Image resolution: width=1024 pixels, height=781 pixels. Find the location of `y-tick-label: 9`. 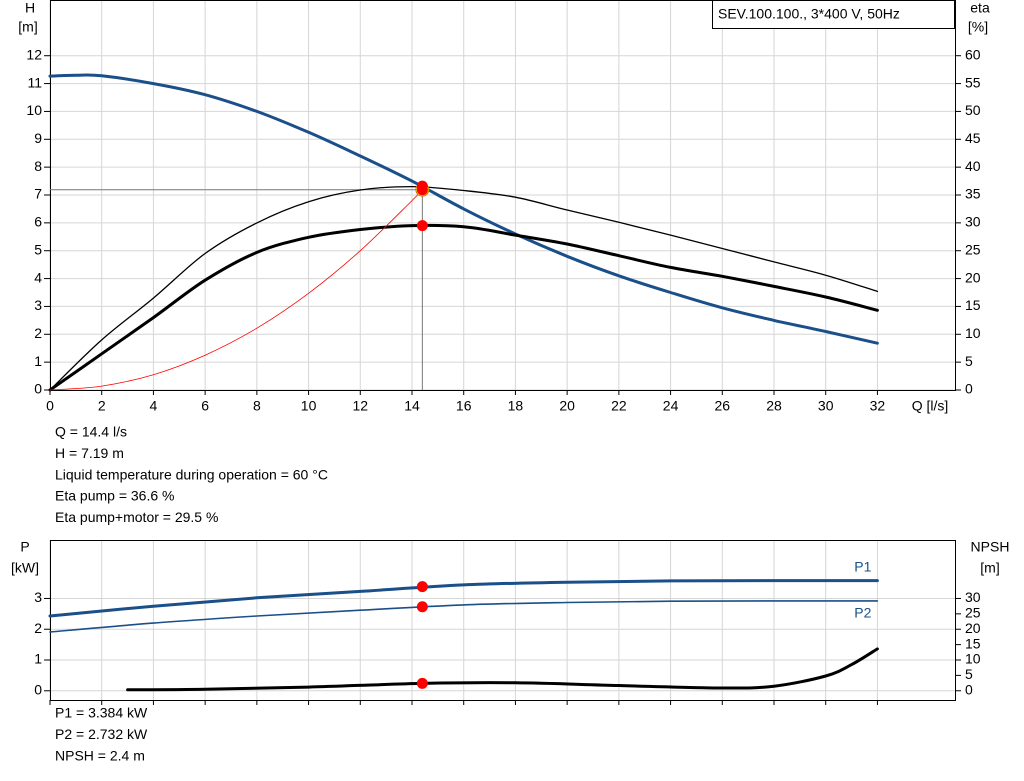

y-tick-label: 9 is located at coordinates (38, 138).